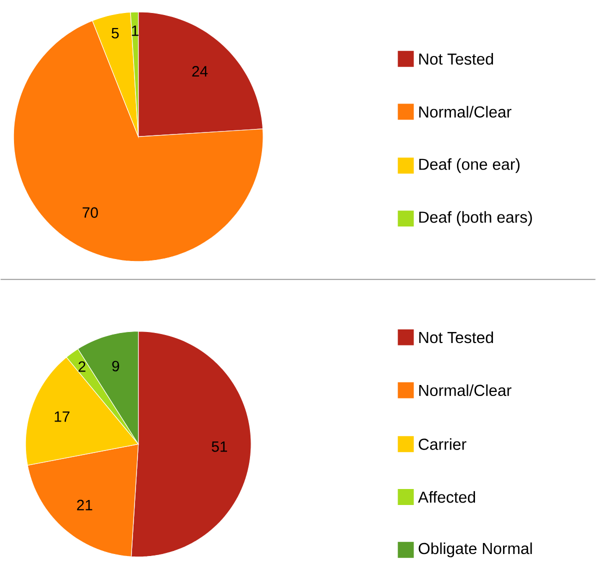 This screenshot has width=596, height=565. I want to click on data-label: 21, so click(84, 505).